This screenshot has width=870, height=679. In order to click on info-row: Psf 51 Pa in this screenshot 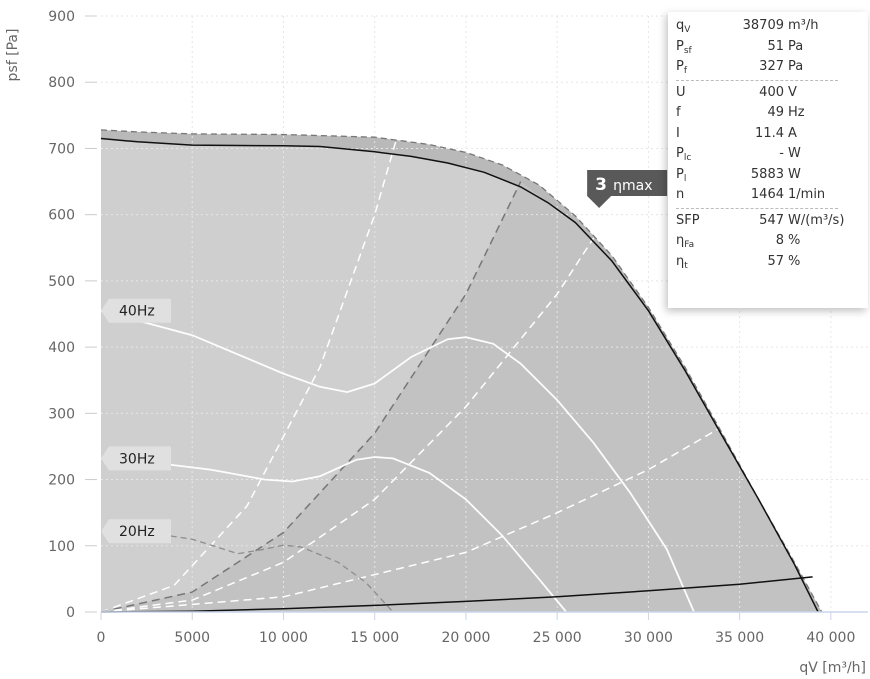, I will do `click(772, 47)`.